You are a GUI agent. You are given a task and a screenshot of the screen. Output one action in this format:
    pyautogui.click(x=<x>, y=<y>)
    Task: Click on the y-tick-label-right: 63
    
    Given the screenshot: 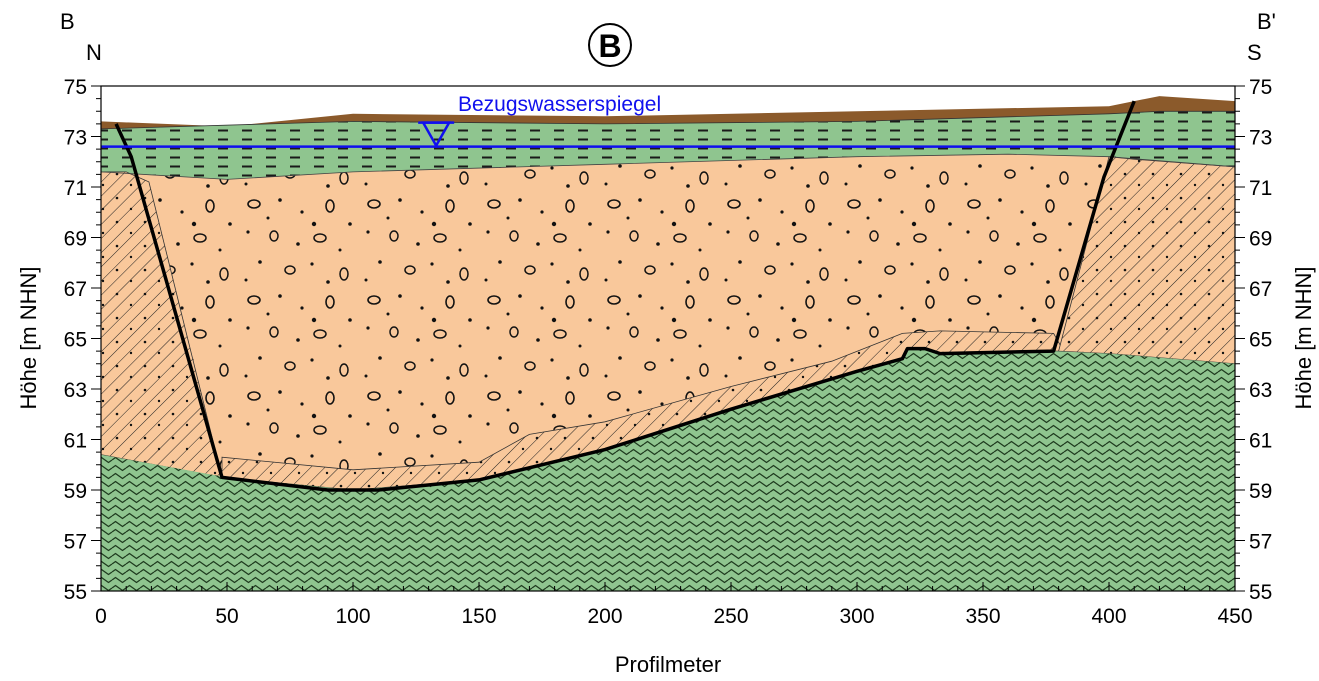 What is the action you would take?
    pyautogui.click(x=1260, y=390)
    